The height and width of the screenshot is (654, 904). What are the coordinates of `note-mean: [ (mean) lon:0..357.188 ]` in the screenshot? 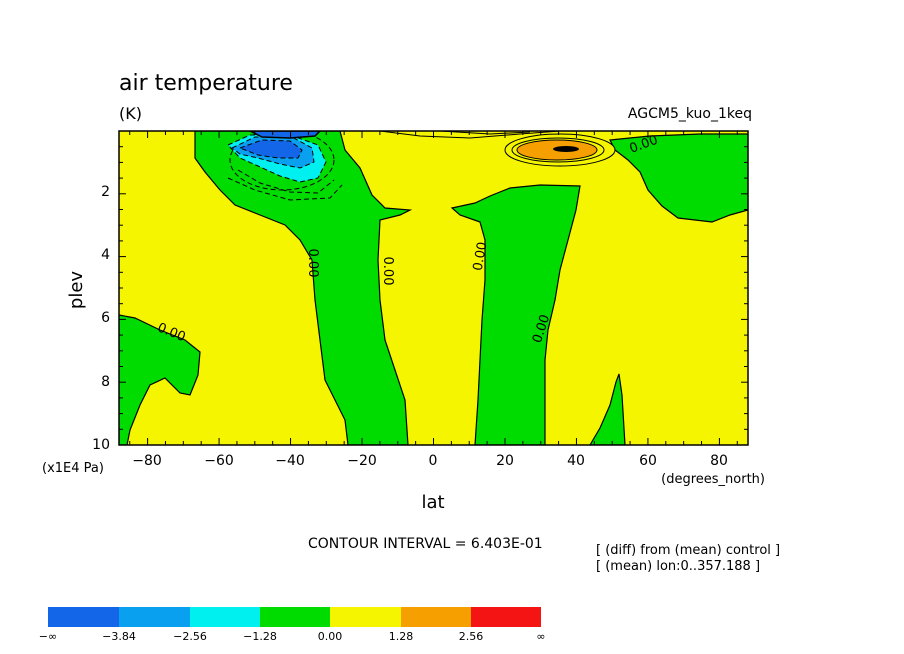 It's located at (678, 566).